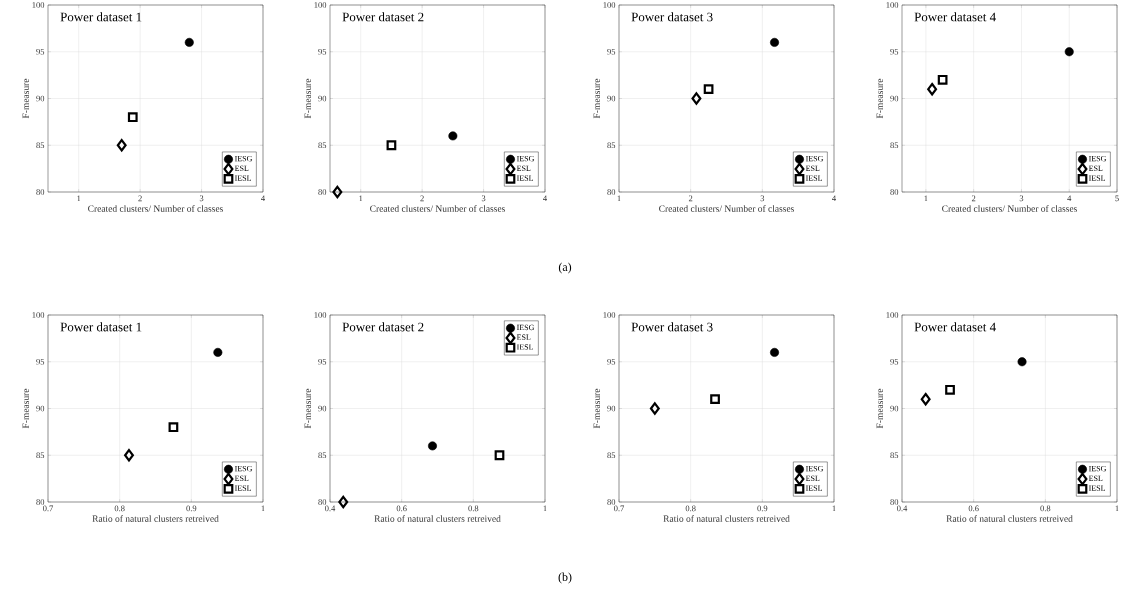  Describe the element at coordinates (762, 508) in the screenshot. I see `x-tick-label: 0.9` at that location.